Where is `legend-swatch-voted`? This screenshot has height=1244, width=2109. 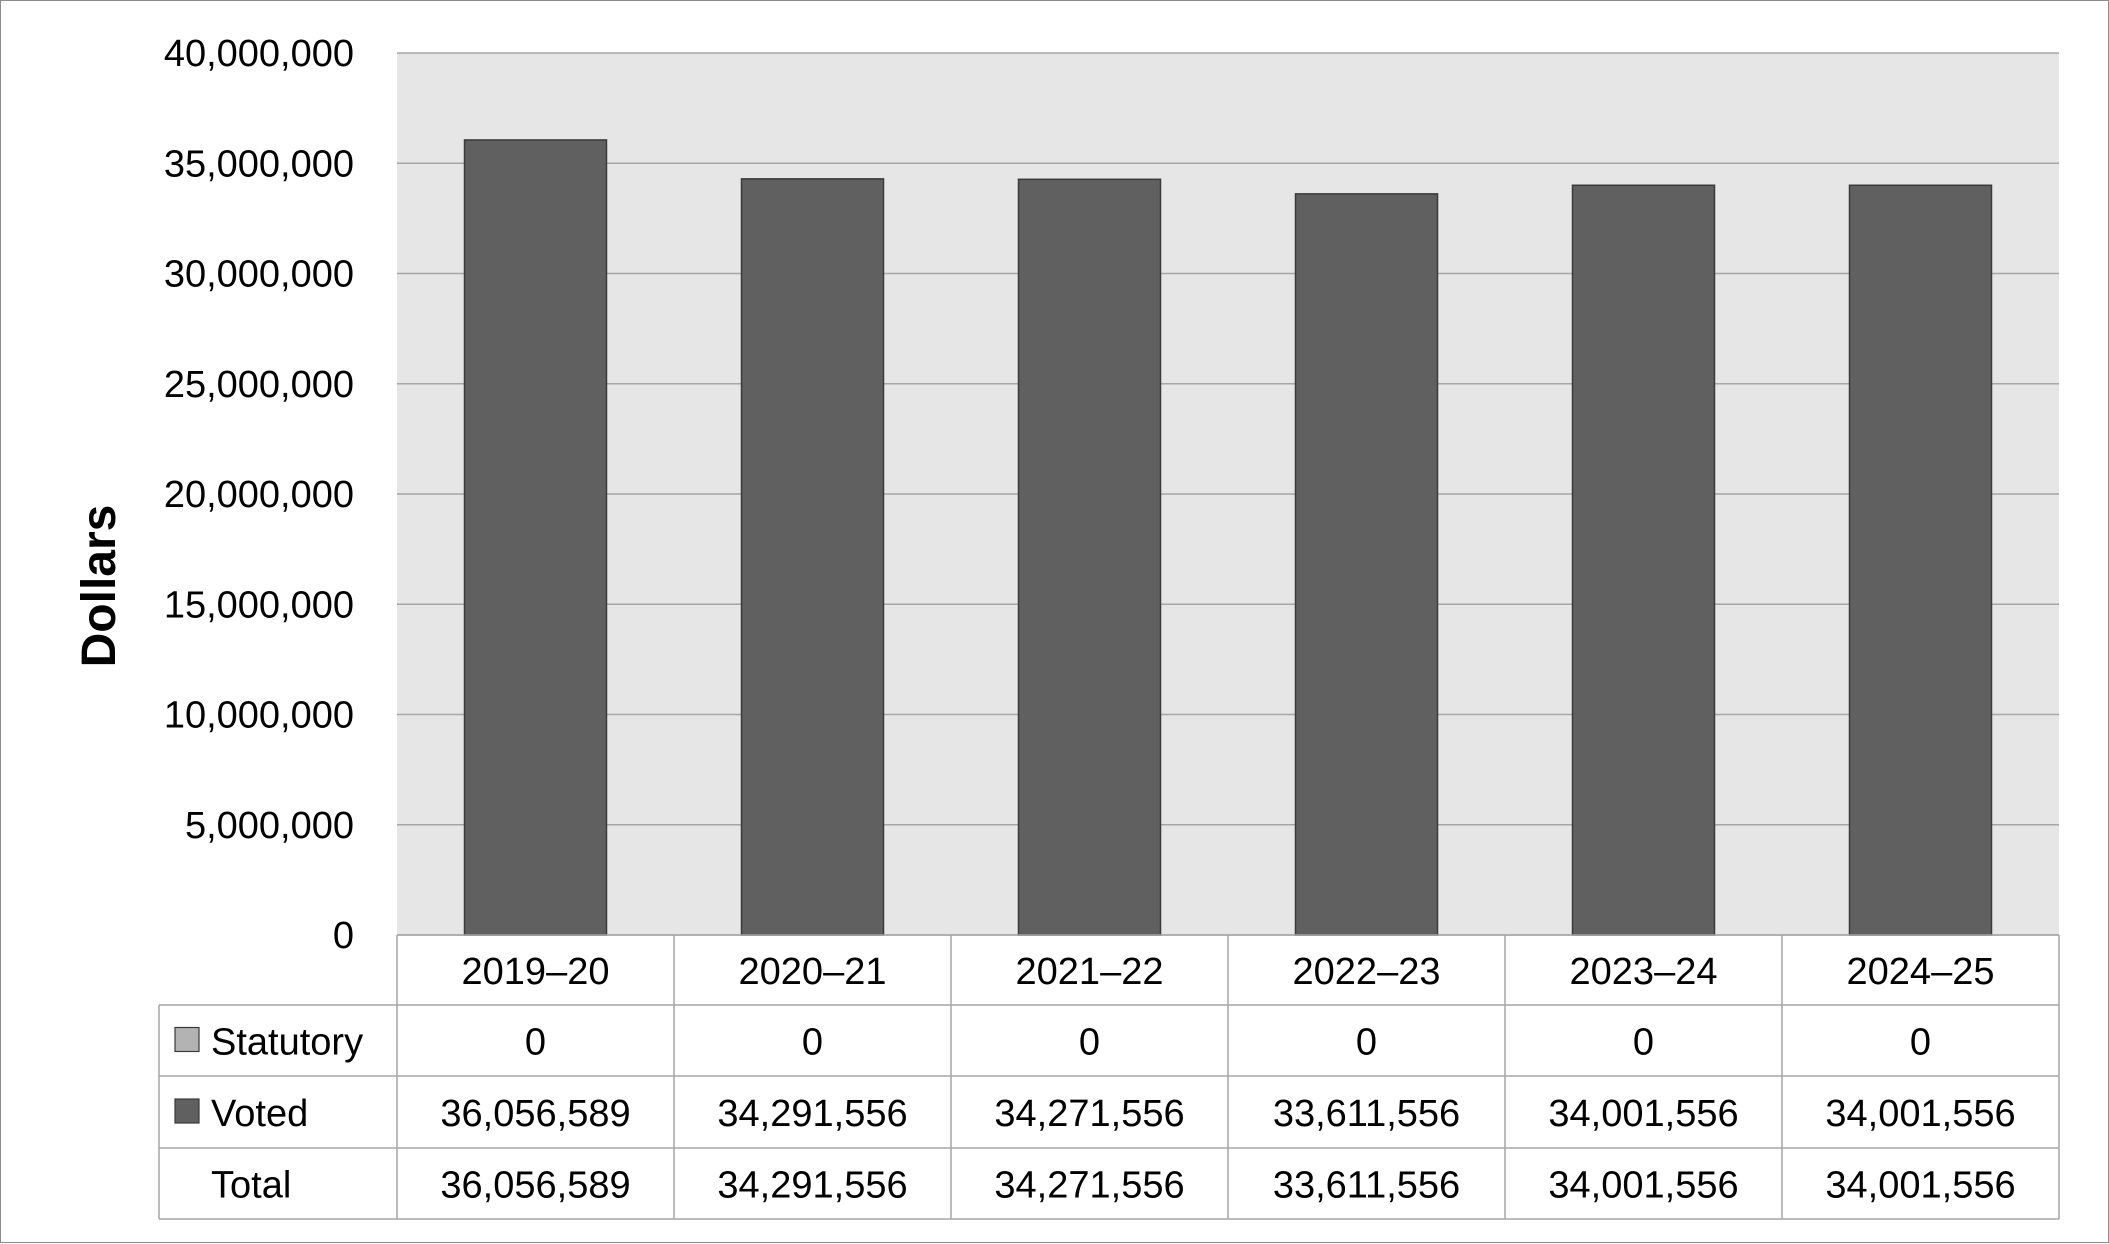
legend-swatch-voted is located at coordinates (187, 1111).